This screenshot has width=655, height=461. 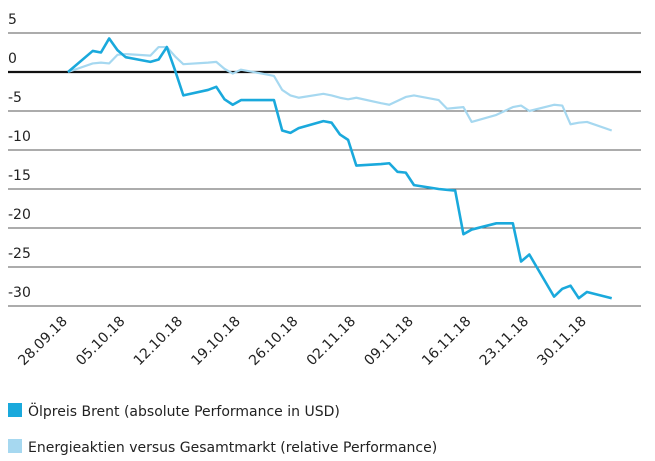 I want to click on x-tick-label: 09.11.18, so click(x=388, y=341).